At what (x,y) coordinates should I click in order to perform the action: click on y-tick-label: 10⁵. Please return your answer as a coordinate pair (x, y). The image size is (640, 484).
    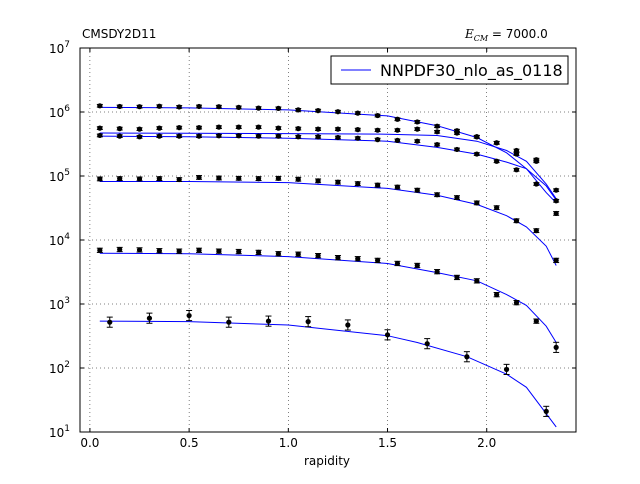
    Looking at the image, I should click on (59, 176).